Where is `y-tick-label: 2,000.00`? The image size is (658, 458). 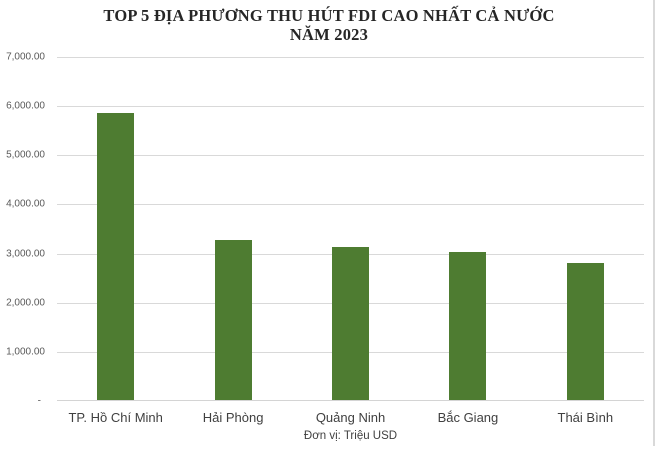 y-tick-label: 2,000.00 is located at coordinates (25, 303).